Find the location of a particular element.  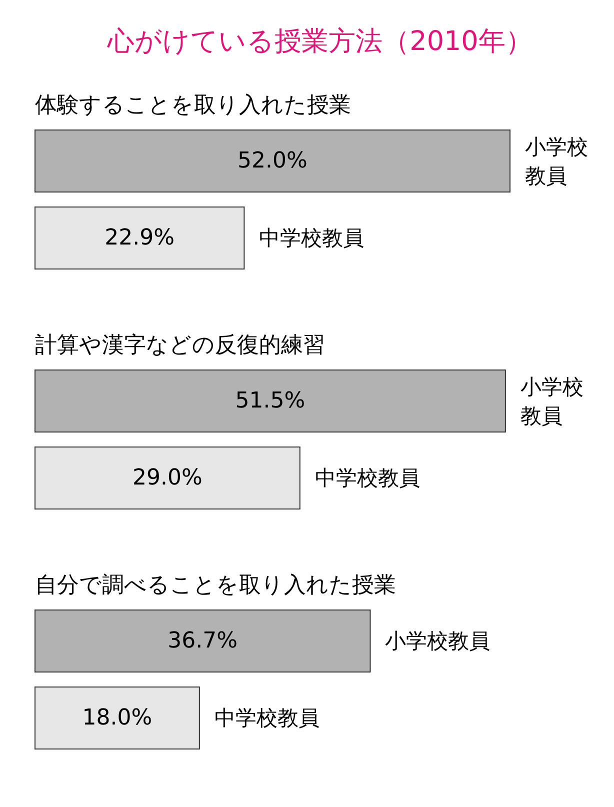

data-label: 51.5% is located at coordinates (270, 401).